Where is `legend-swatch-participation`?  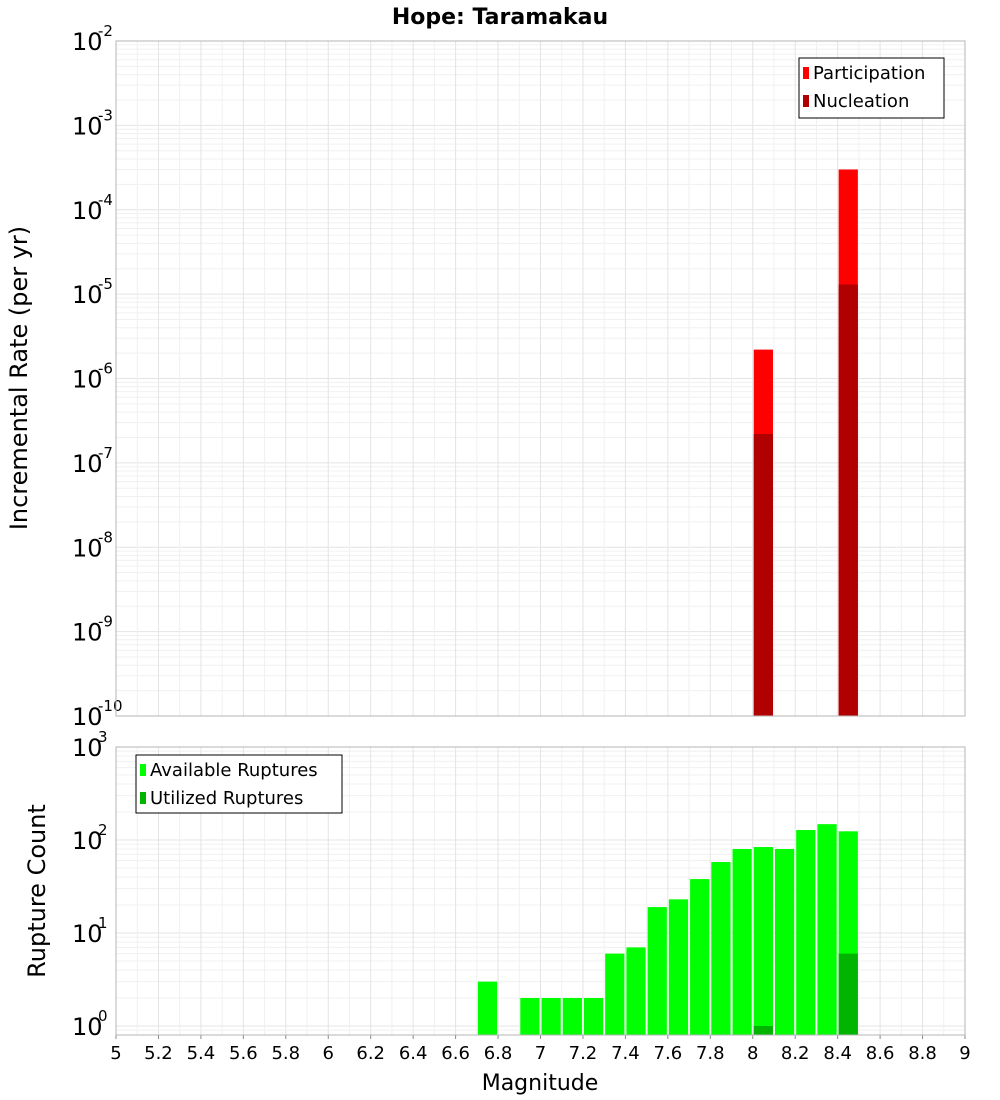
legend-swatch-participation is located at coordinates (806, 73).